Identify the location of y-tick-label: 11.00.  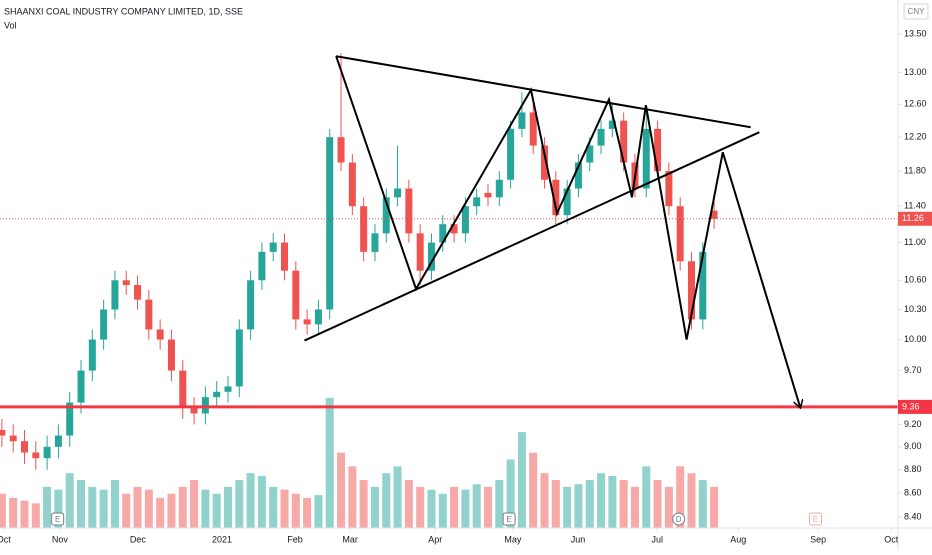
(915, 242).